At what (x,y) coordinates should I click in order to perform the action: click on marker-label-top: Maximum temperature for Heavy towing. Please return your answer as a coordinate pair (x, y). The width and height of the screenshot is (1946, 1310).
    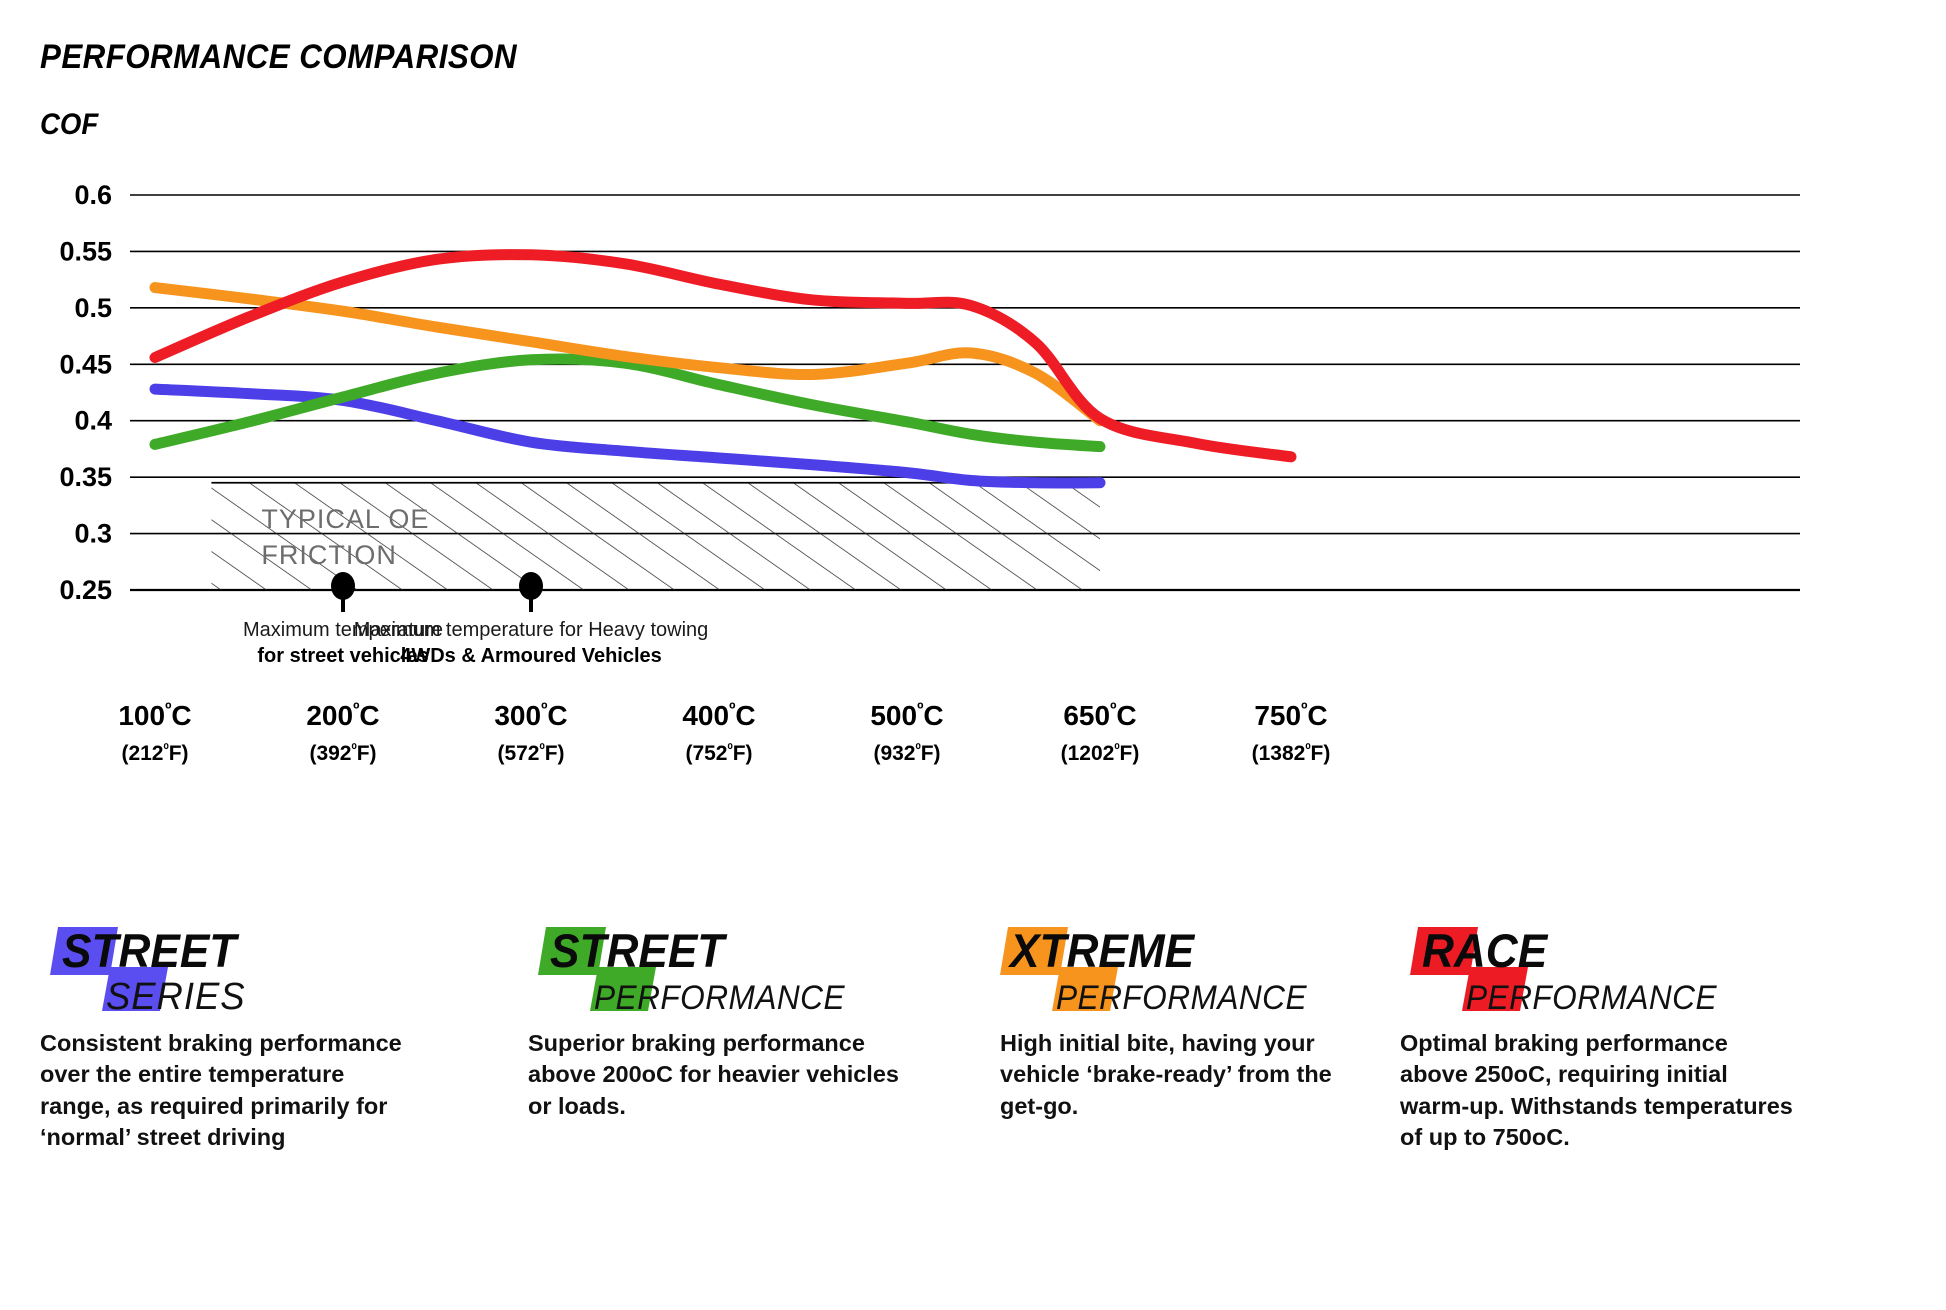
    Looking at the image, I should click on (531, 630).